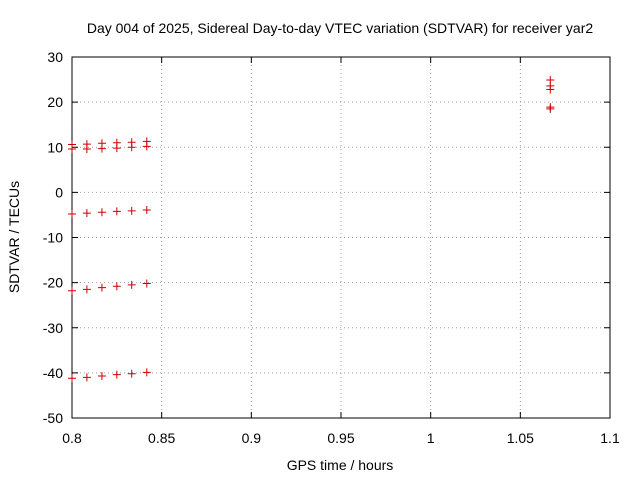 The image size is (640, 480). I want to click on x-tick-label: 1.05, so click(520, 438).